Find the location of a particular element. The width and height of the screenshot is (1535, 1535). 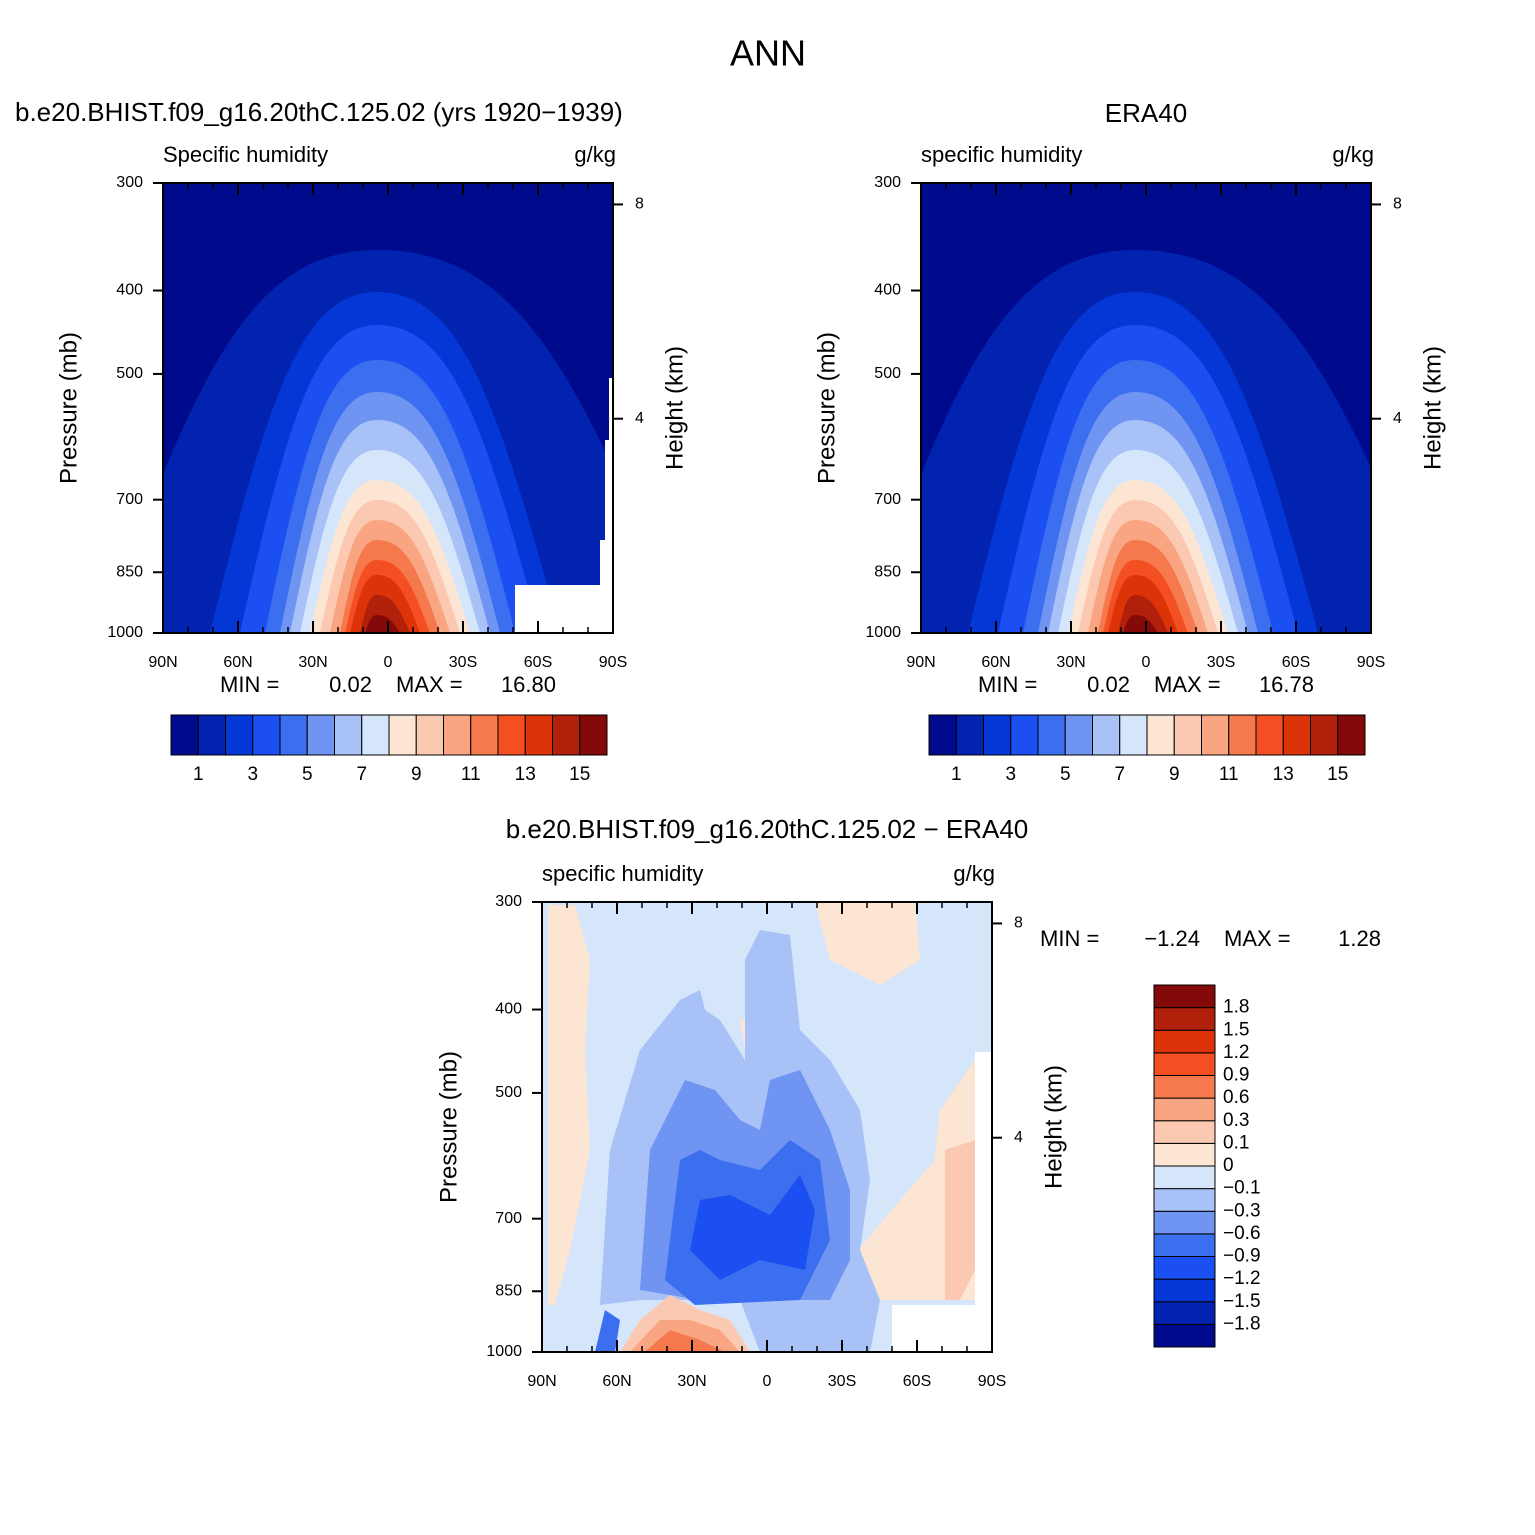

left-label: specific humidity is located at coordinates (622, 873).